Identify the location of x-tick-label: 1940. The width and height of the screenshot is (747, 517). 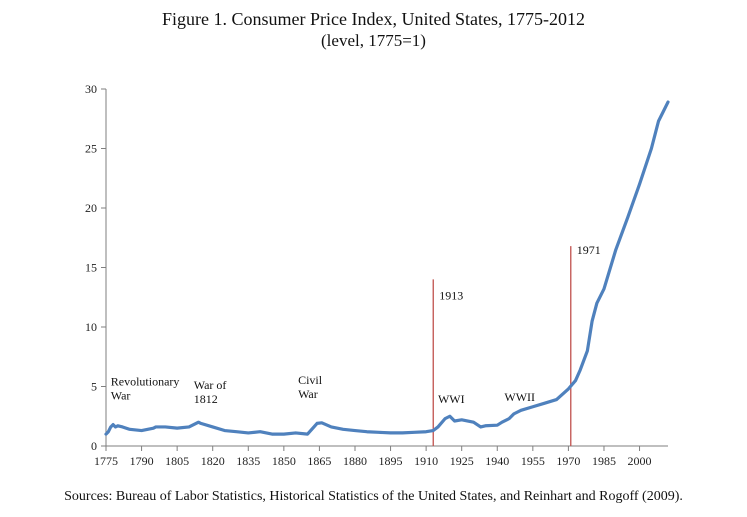
(497, 461).